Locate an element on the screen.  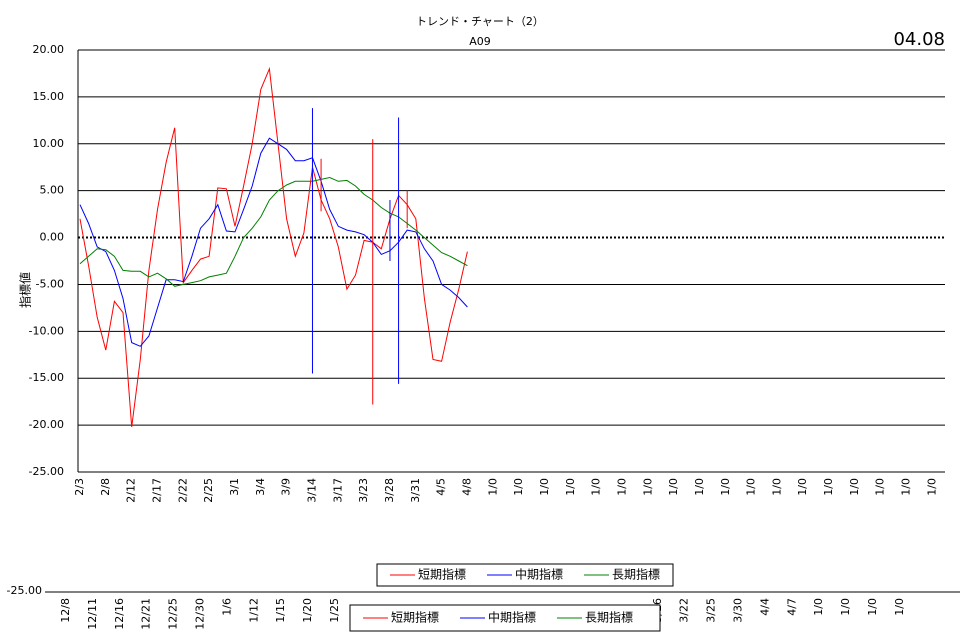
x-tick-label: 3/17 is located at coordinates (337, 490).